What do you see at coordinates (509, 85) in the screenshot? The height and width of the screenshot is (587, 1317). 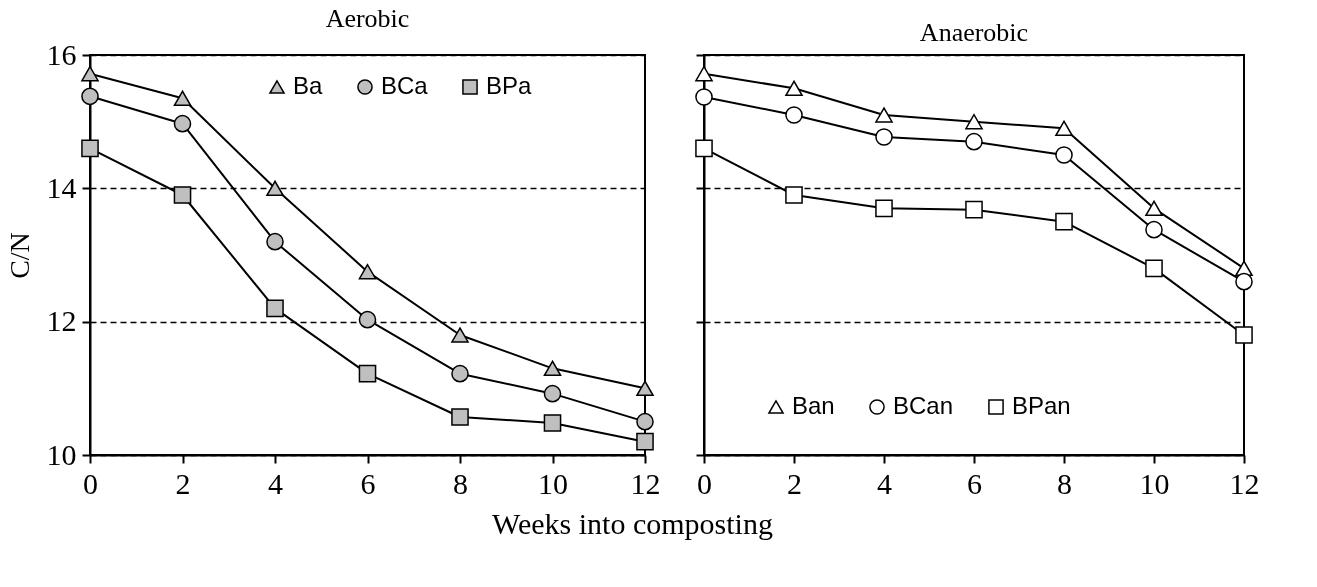 I see `legend-label: BPa` at bounding box center [509, 85].